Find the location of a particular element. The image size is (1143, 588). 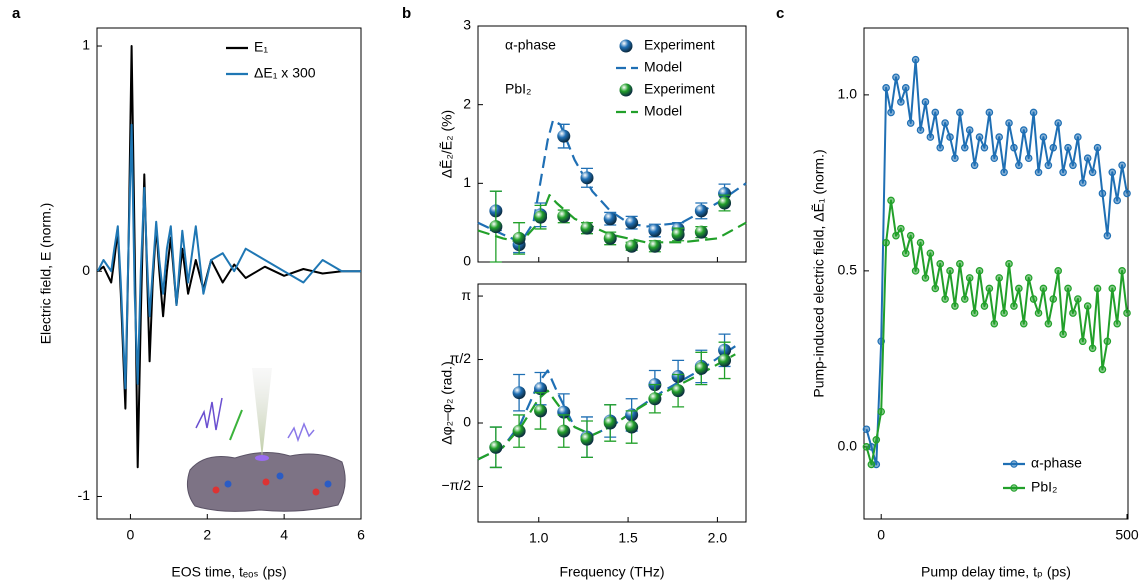

x-tick-label: 2.0 is located at coordinates (718, 538).